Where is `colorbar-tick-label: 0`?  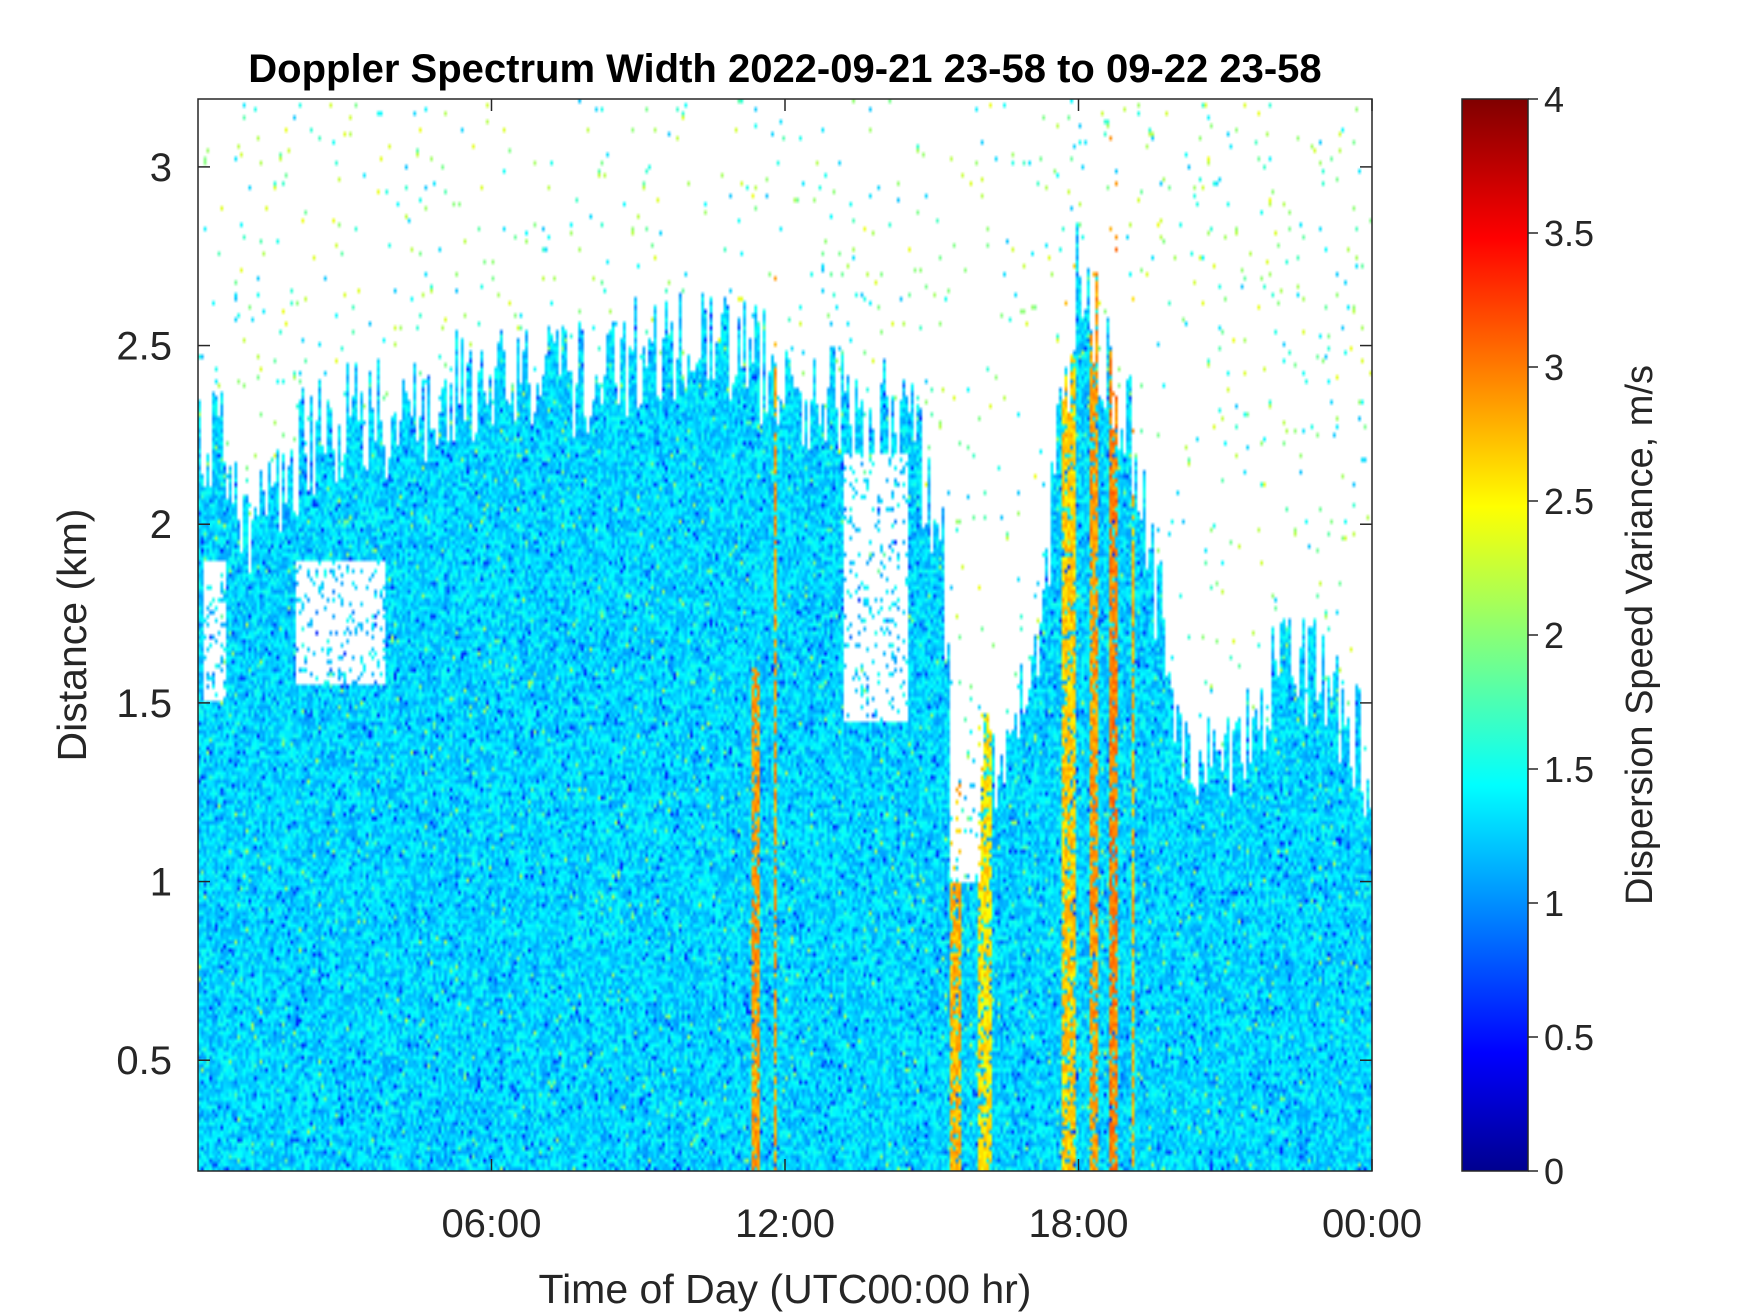 colorbar-tick-label: 0 is located at coordinates (1554, 1171).